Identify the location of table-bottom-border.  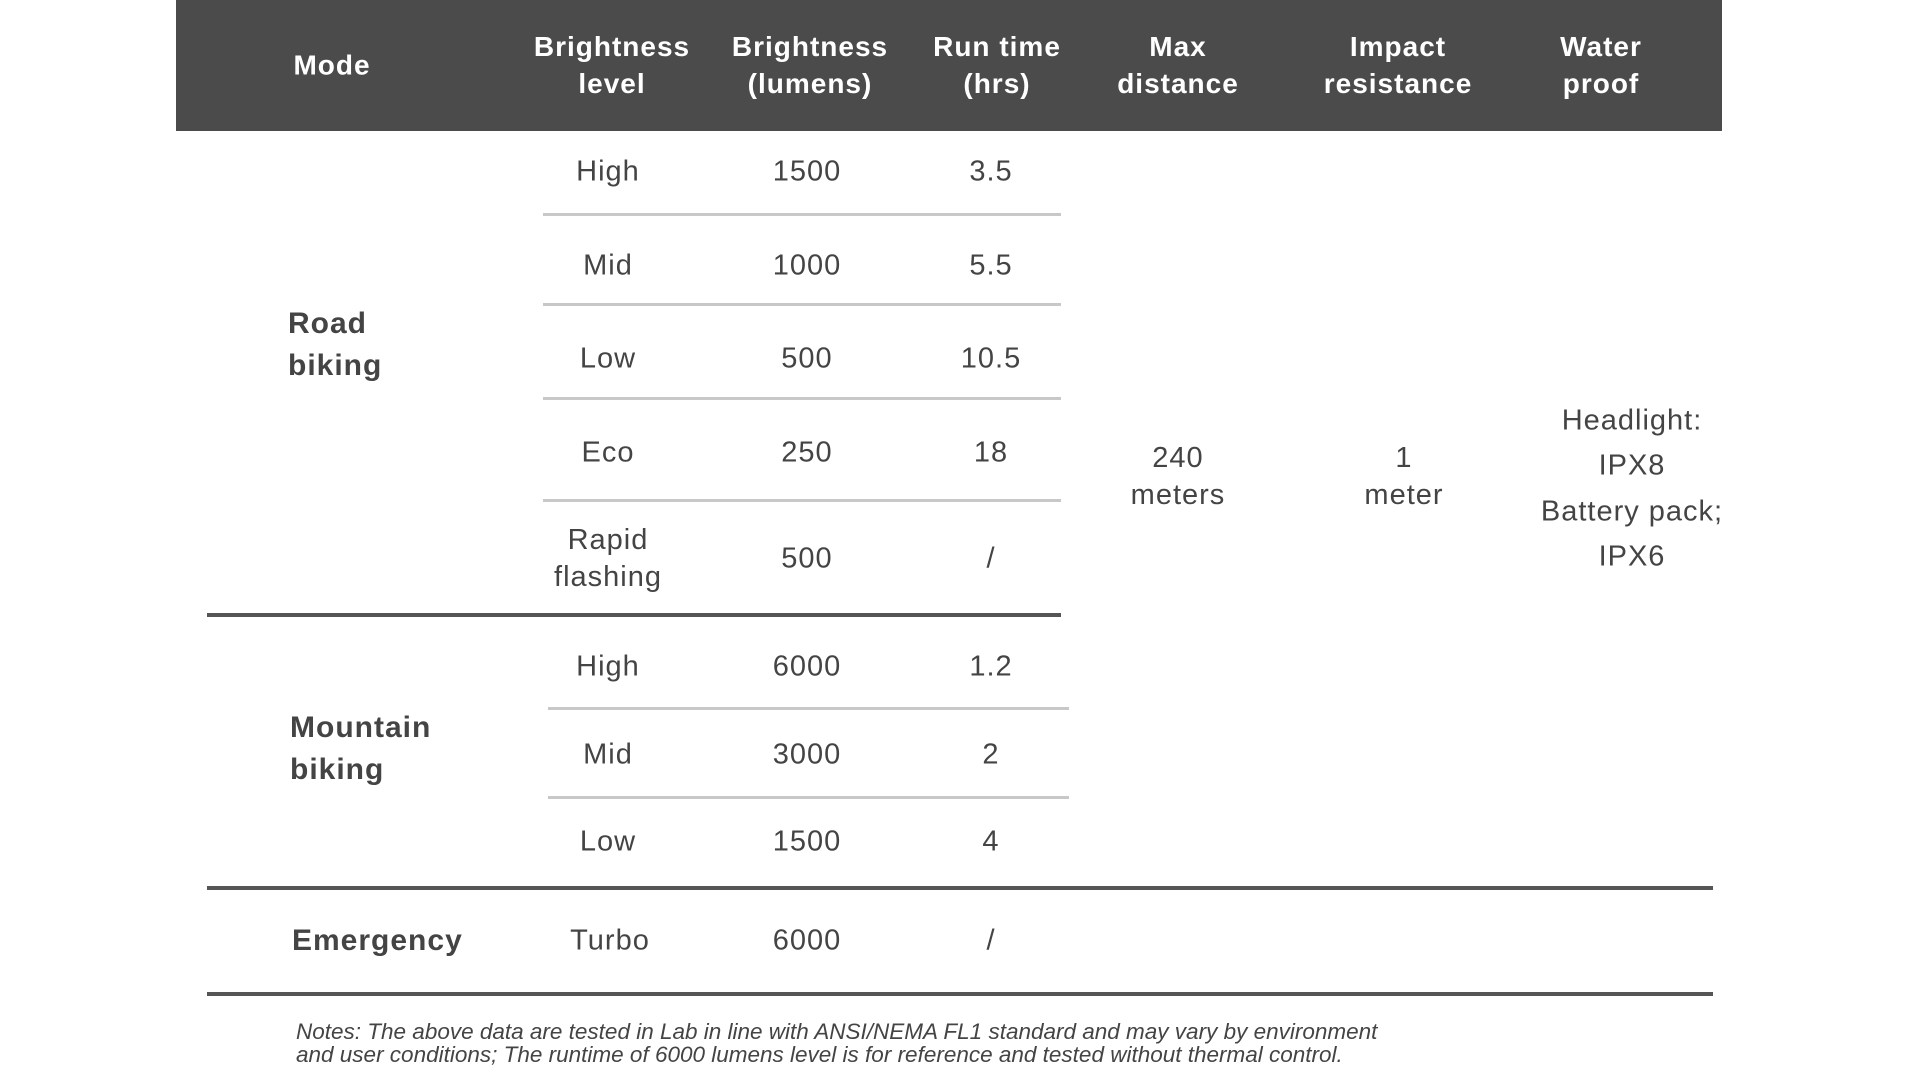
(960, 994).